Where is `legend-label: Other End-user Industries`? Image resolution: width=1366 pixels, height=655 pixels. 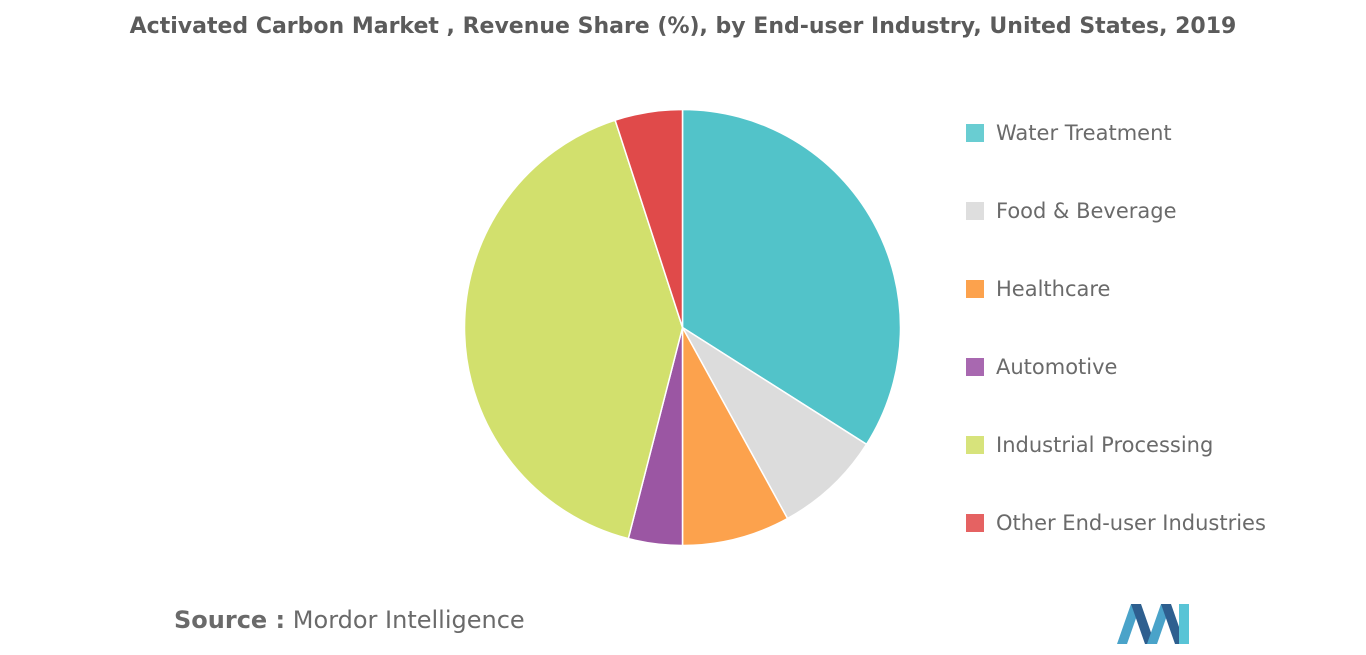
legend-label: Other End-user Industries is located at coordinates (1131, 523).